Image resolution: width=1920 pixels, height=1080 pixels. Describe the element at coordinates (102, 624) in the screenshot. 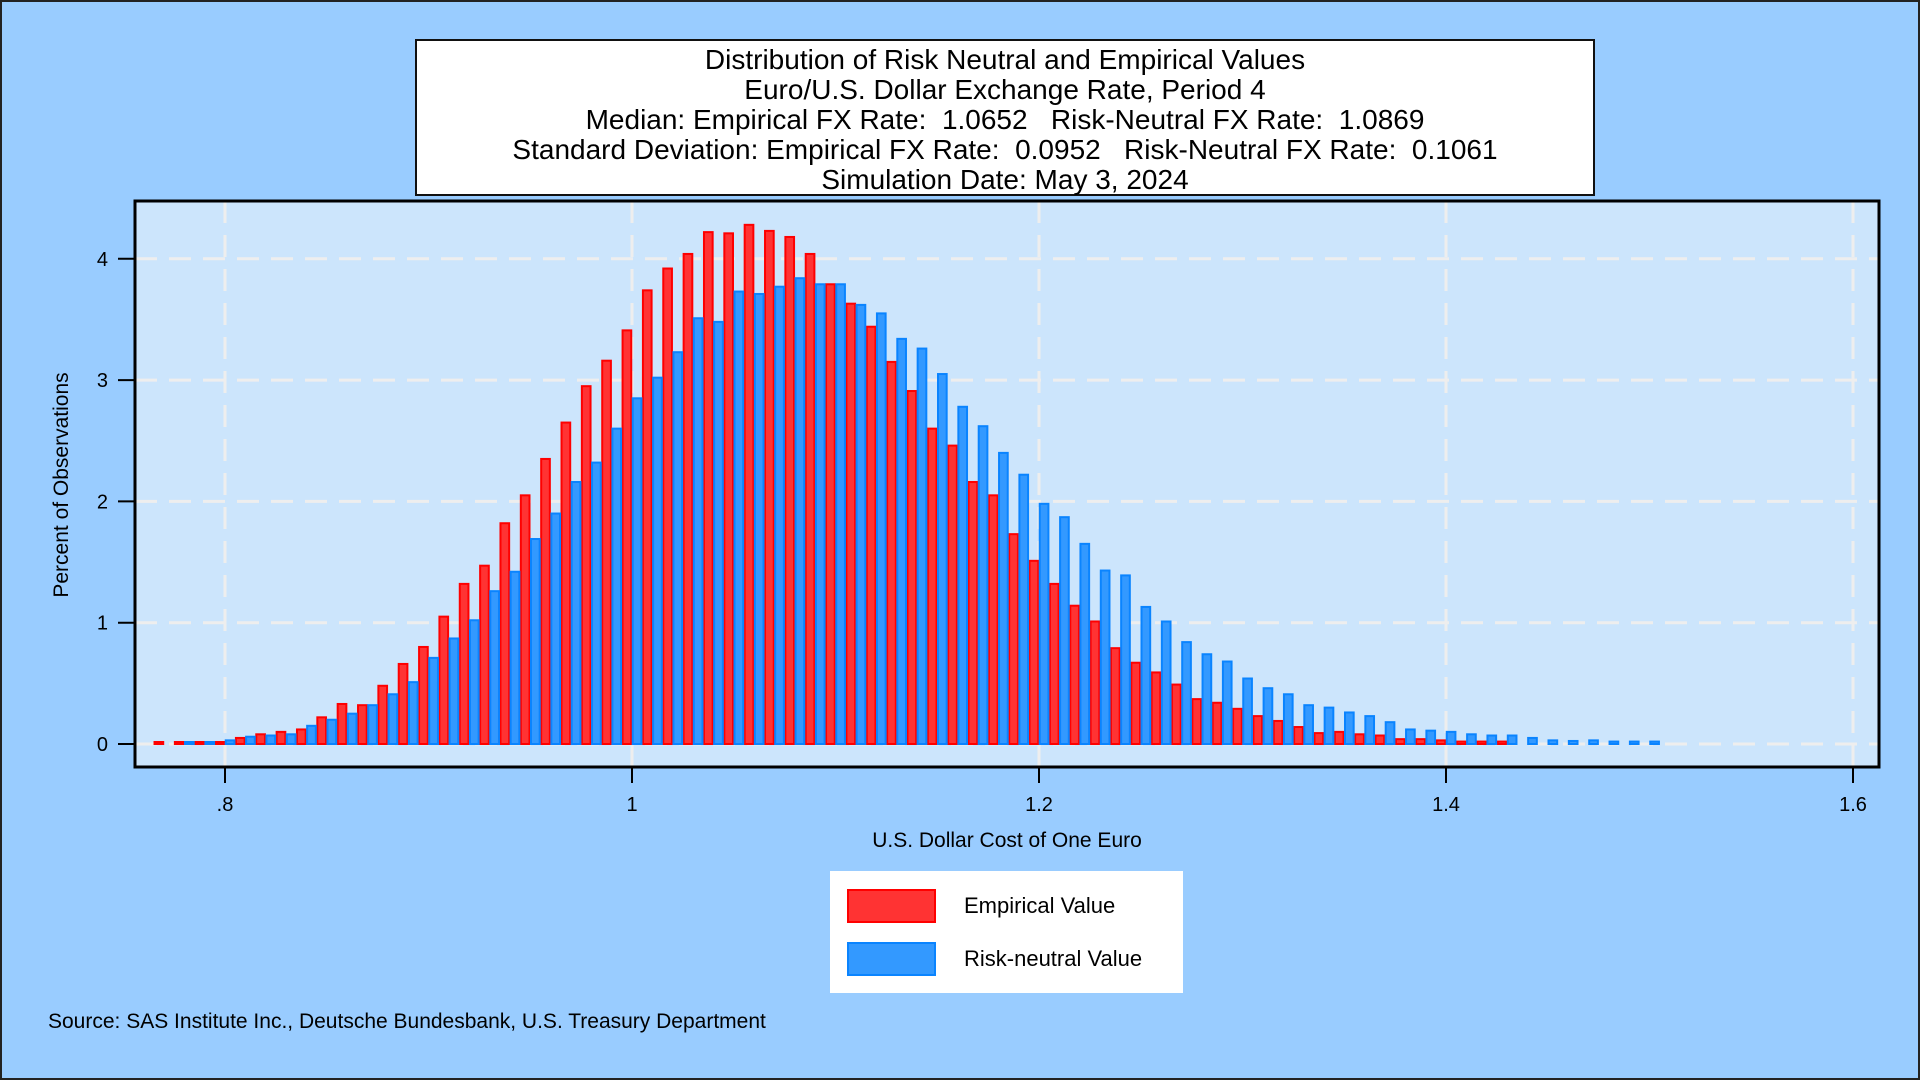

I see `y-tick-label: 1` at that location.